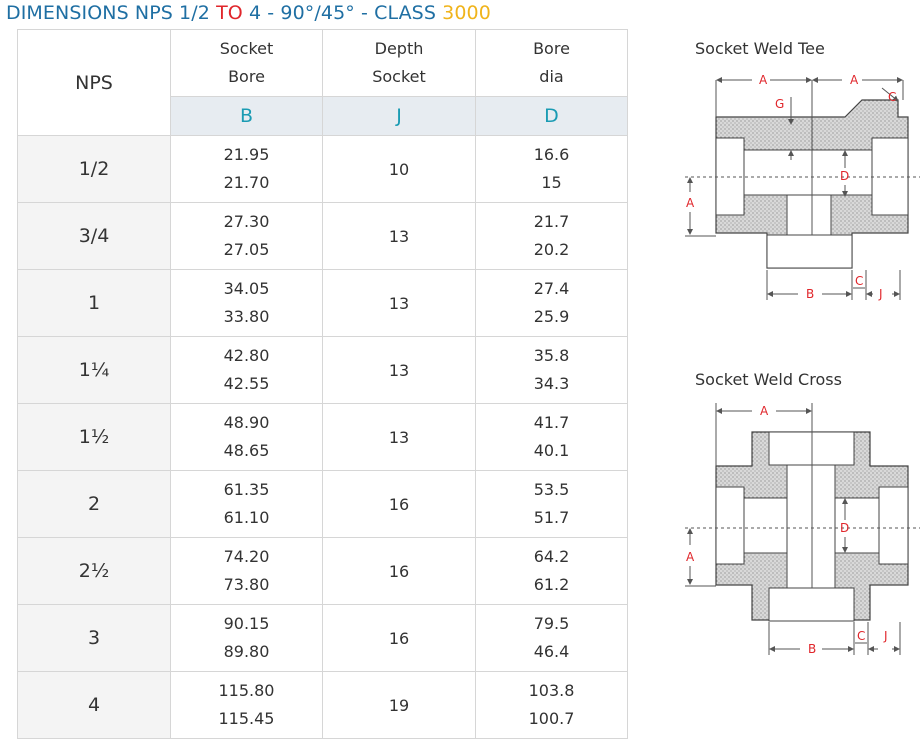 This screenshot has width=924, height=742. I want to click on socket-bore-min: 33.80, so click(246, 316).